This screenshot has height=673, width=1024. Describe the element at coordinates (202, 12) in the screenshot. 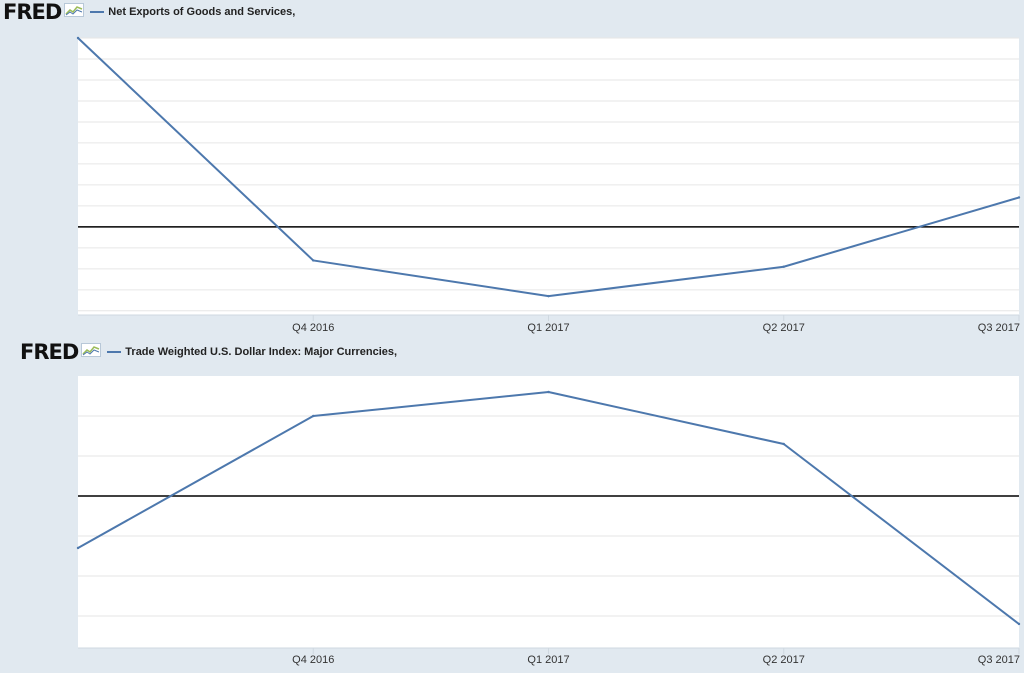

I see `legend-label: Net Exports of Goods and Services,` at that location.